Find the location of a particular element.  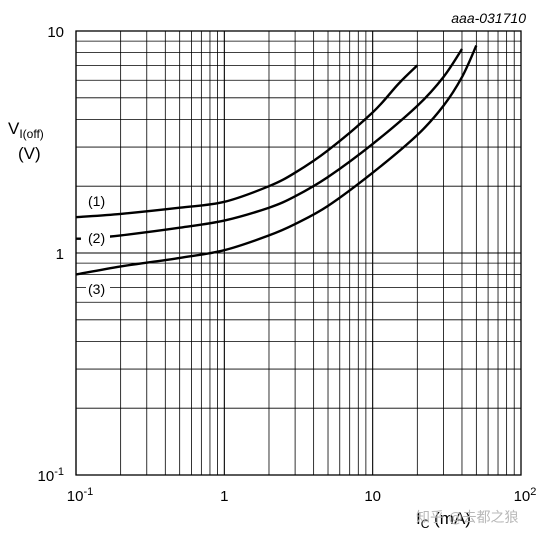

x-tick-labels: 10⁻¹ 1 10 10² is located at coordinates (302, 495).